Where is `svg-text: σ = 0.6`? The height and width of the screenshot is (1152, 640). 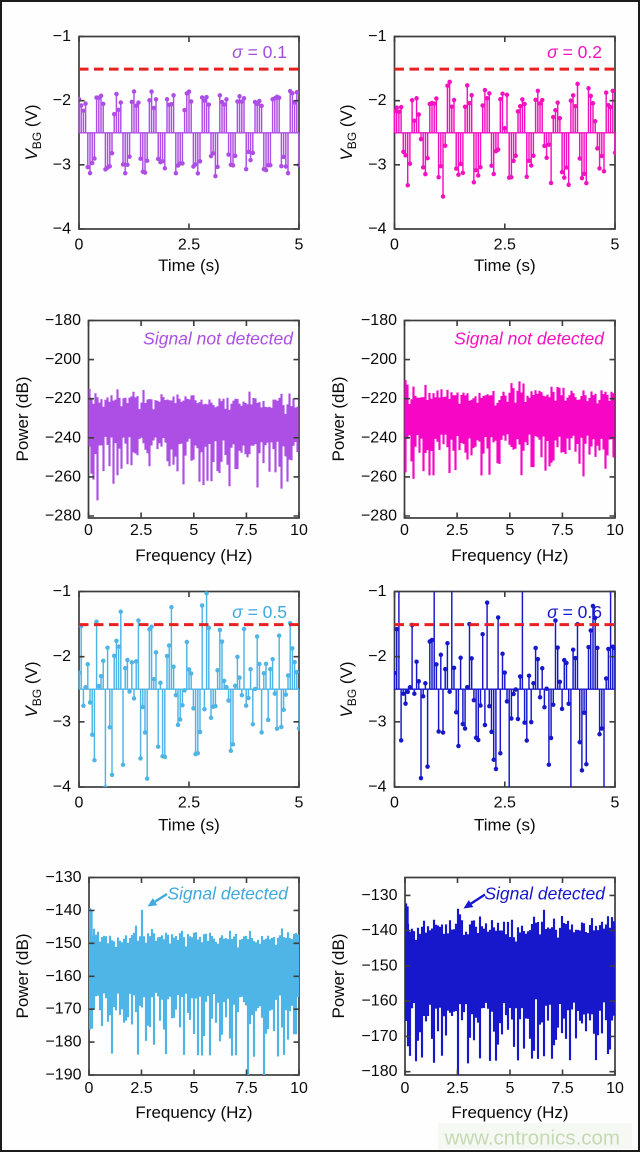 svg-text: σ = 0.6 is located at coordinates (574, 612).